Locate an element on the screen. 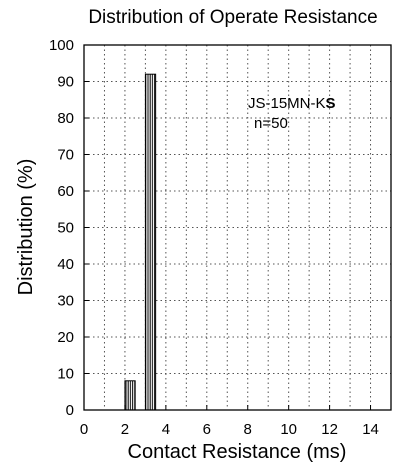 Image resolution: width=397 pixels, height=467 pixels. x-tick-label: 0 is located at coordinates (84, 429).